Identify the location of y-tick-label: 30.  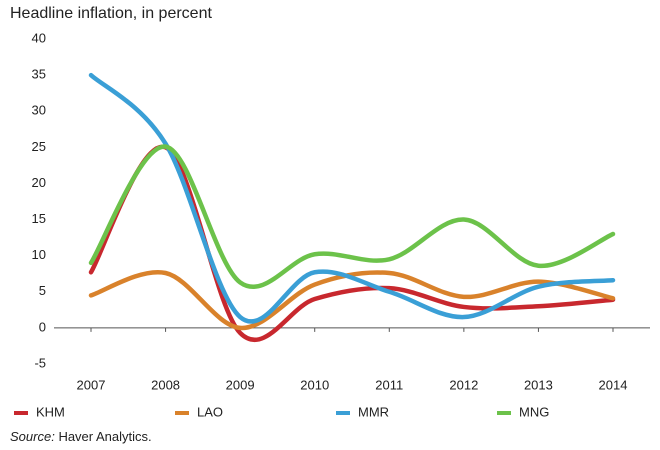
(39, 110).